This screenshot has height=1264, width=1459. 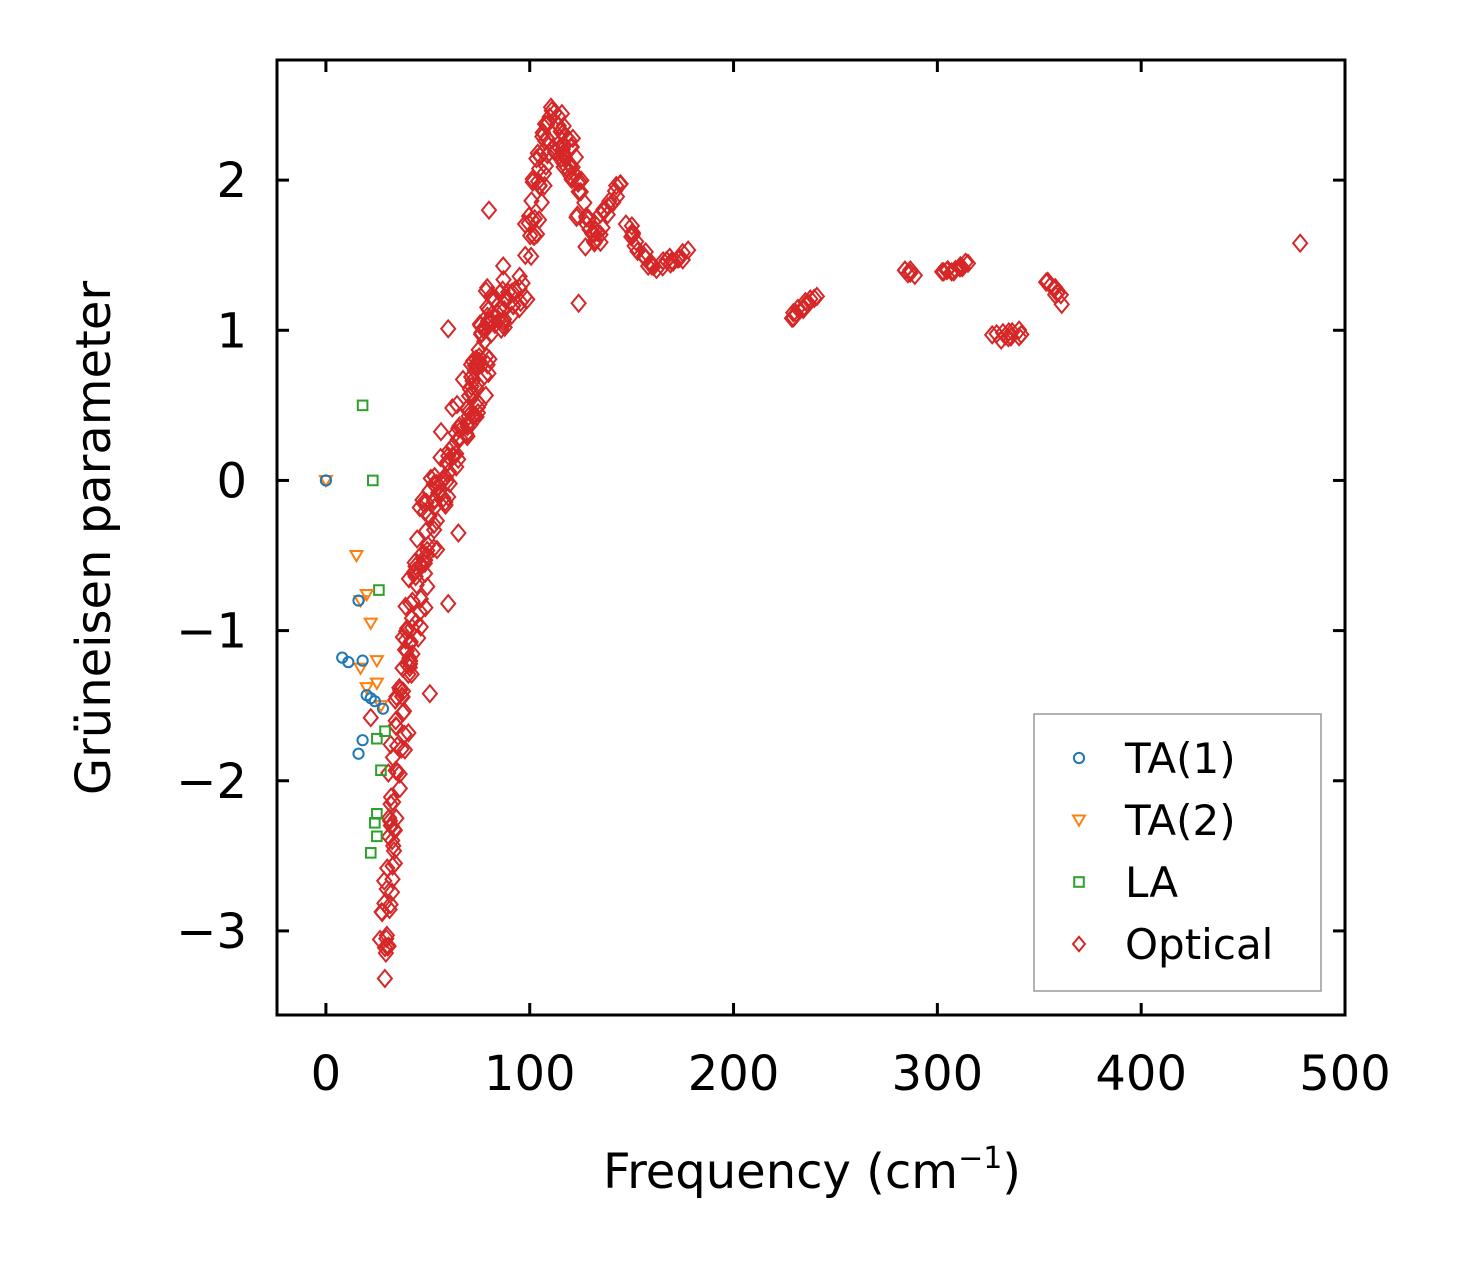 What do you see at coordinates (1079, 882) in the screenshot?
I see `legend-marker-la` at bounding box center [1079, 882].